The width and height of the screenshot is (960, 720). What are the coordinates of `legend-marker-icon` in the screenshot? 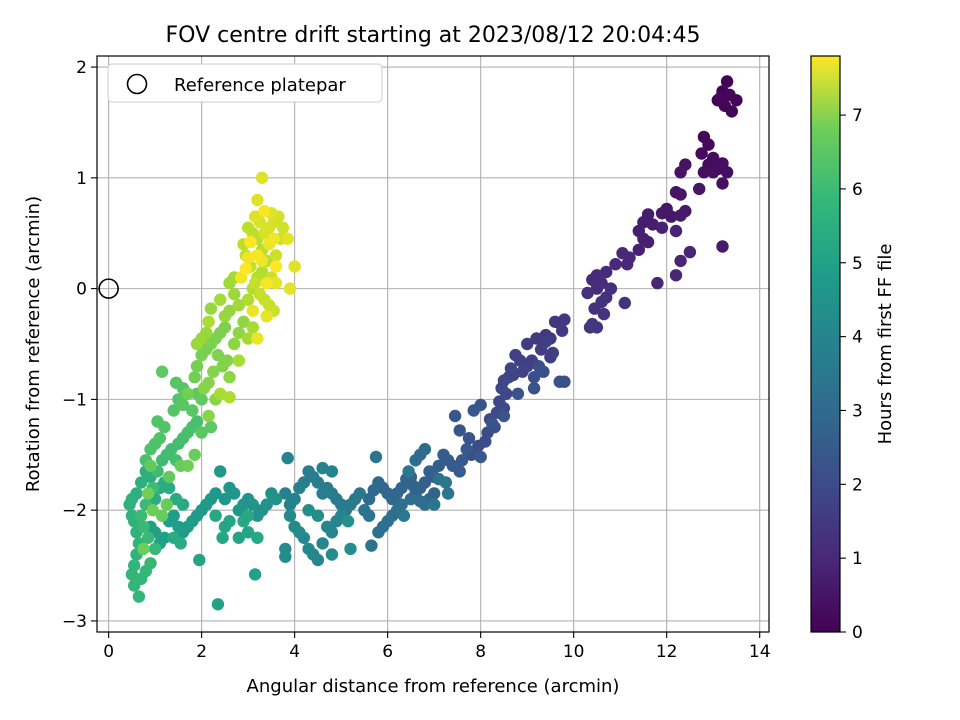 It's located at (137, 84).